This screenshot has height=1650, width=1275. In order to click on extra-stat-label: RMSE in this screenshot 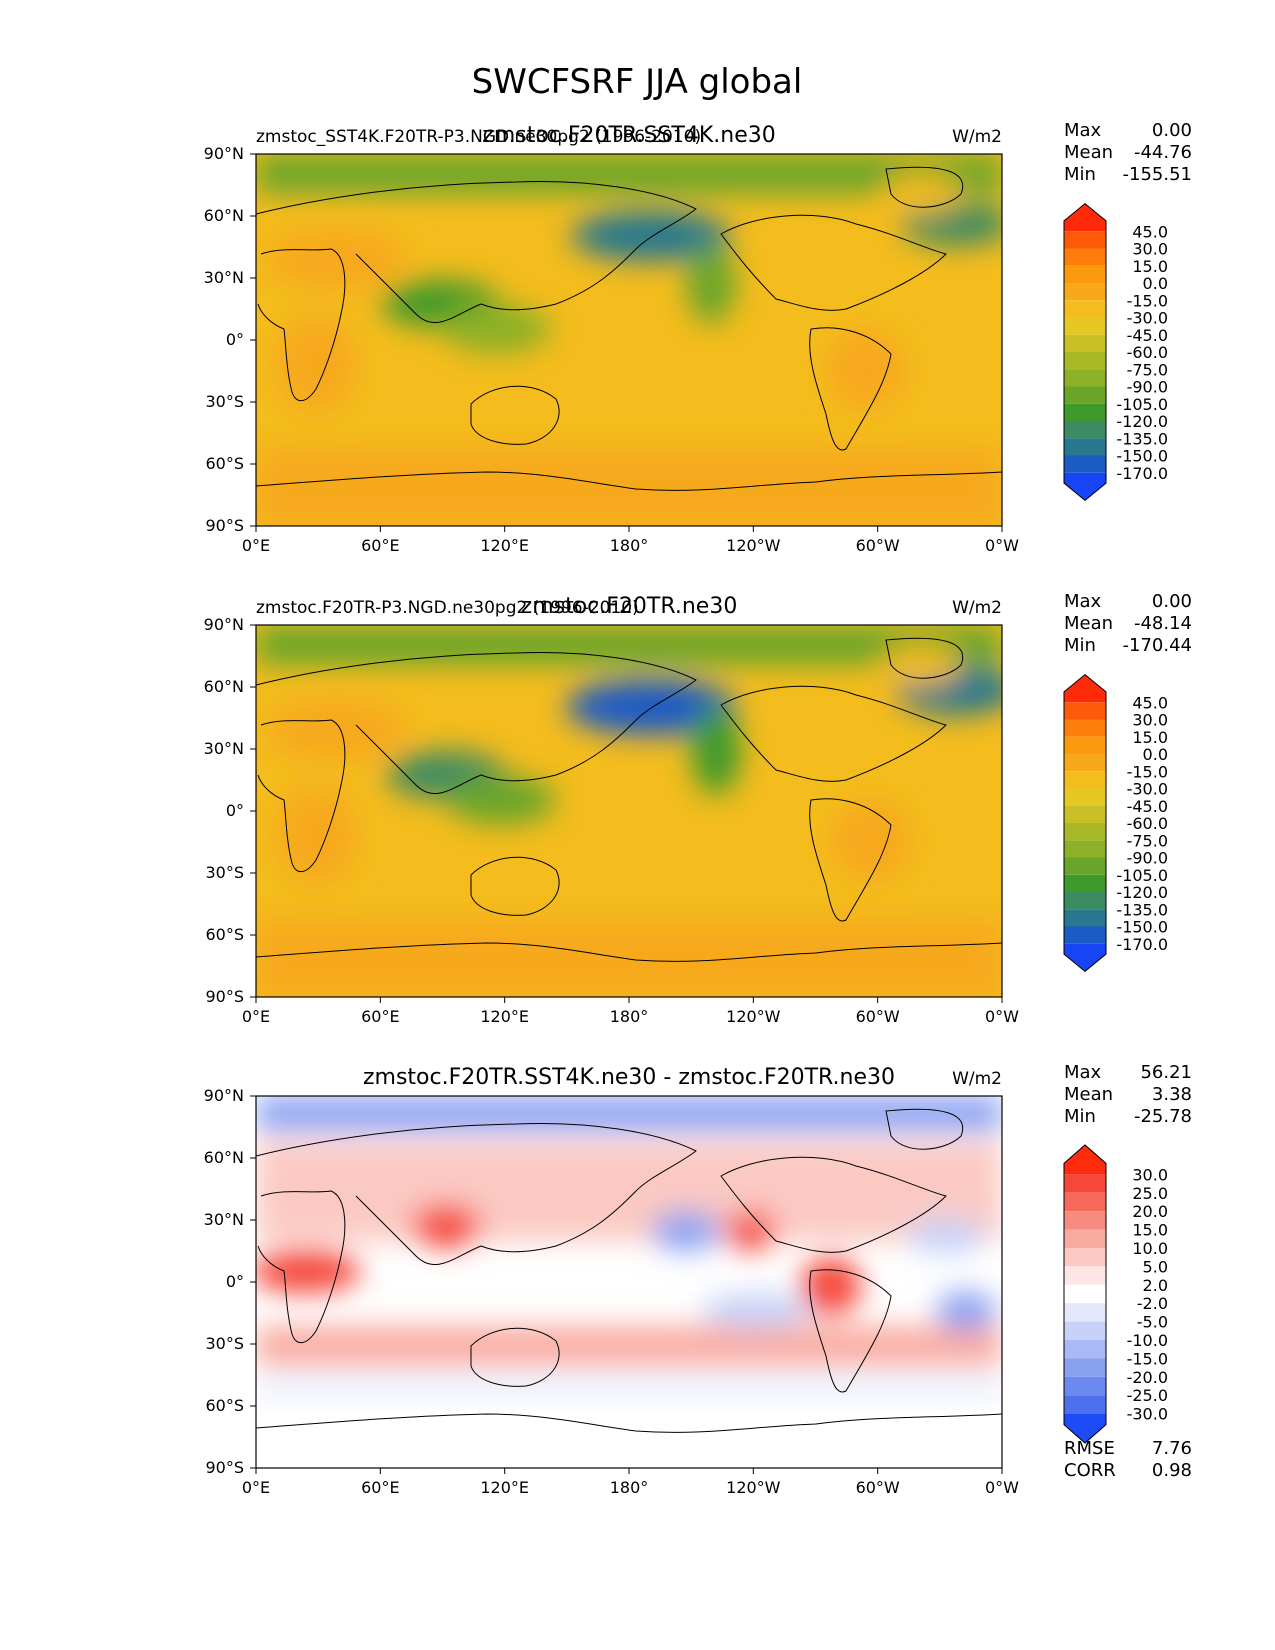, I will do `click(1089, 1448)`.